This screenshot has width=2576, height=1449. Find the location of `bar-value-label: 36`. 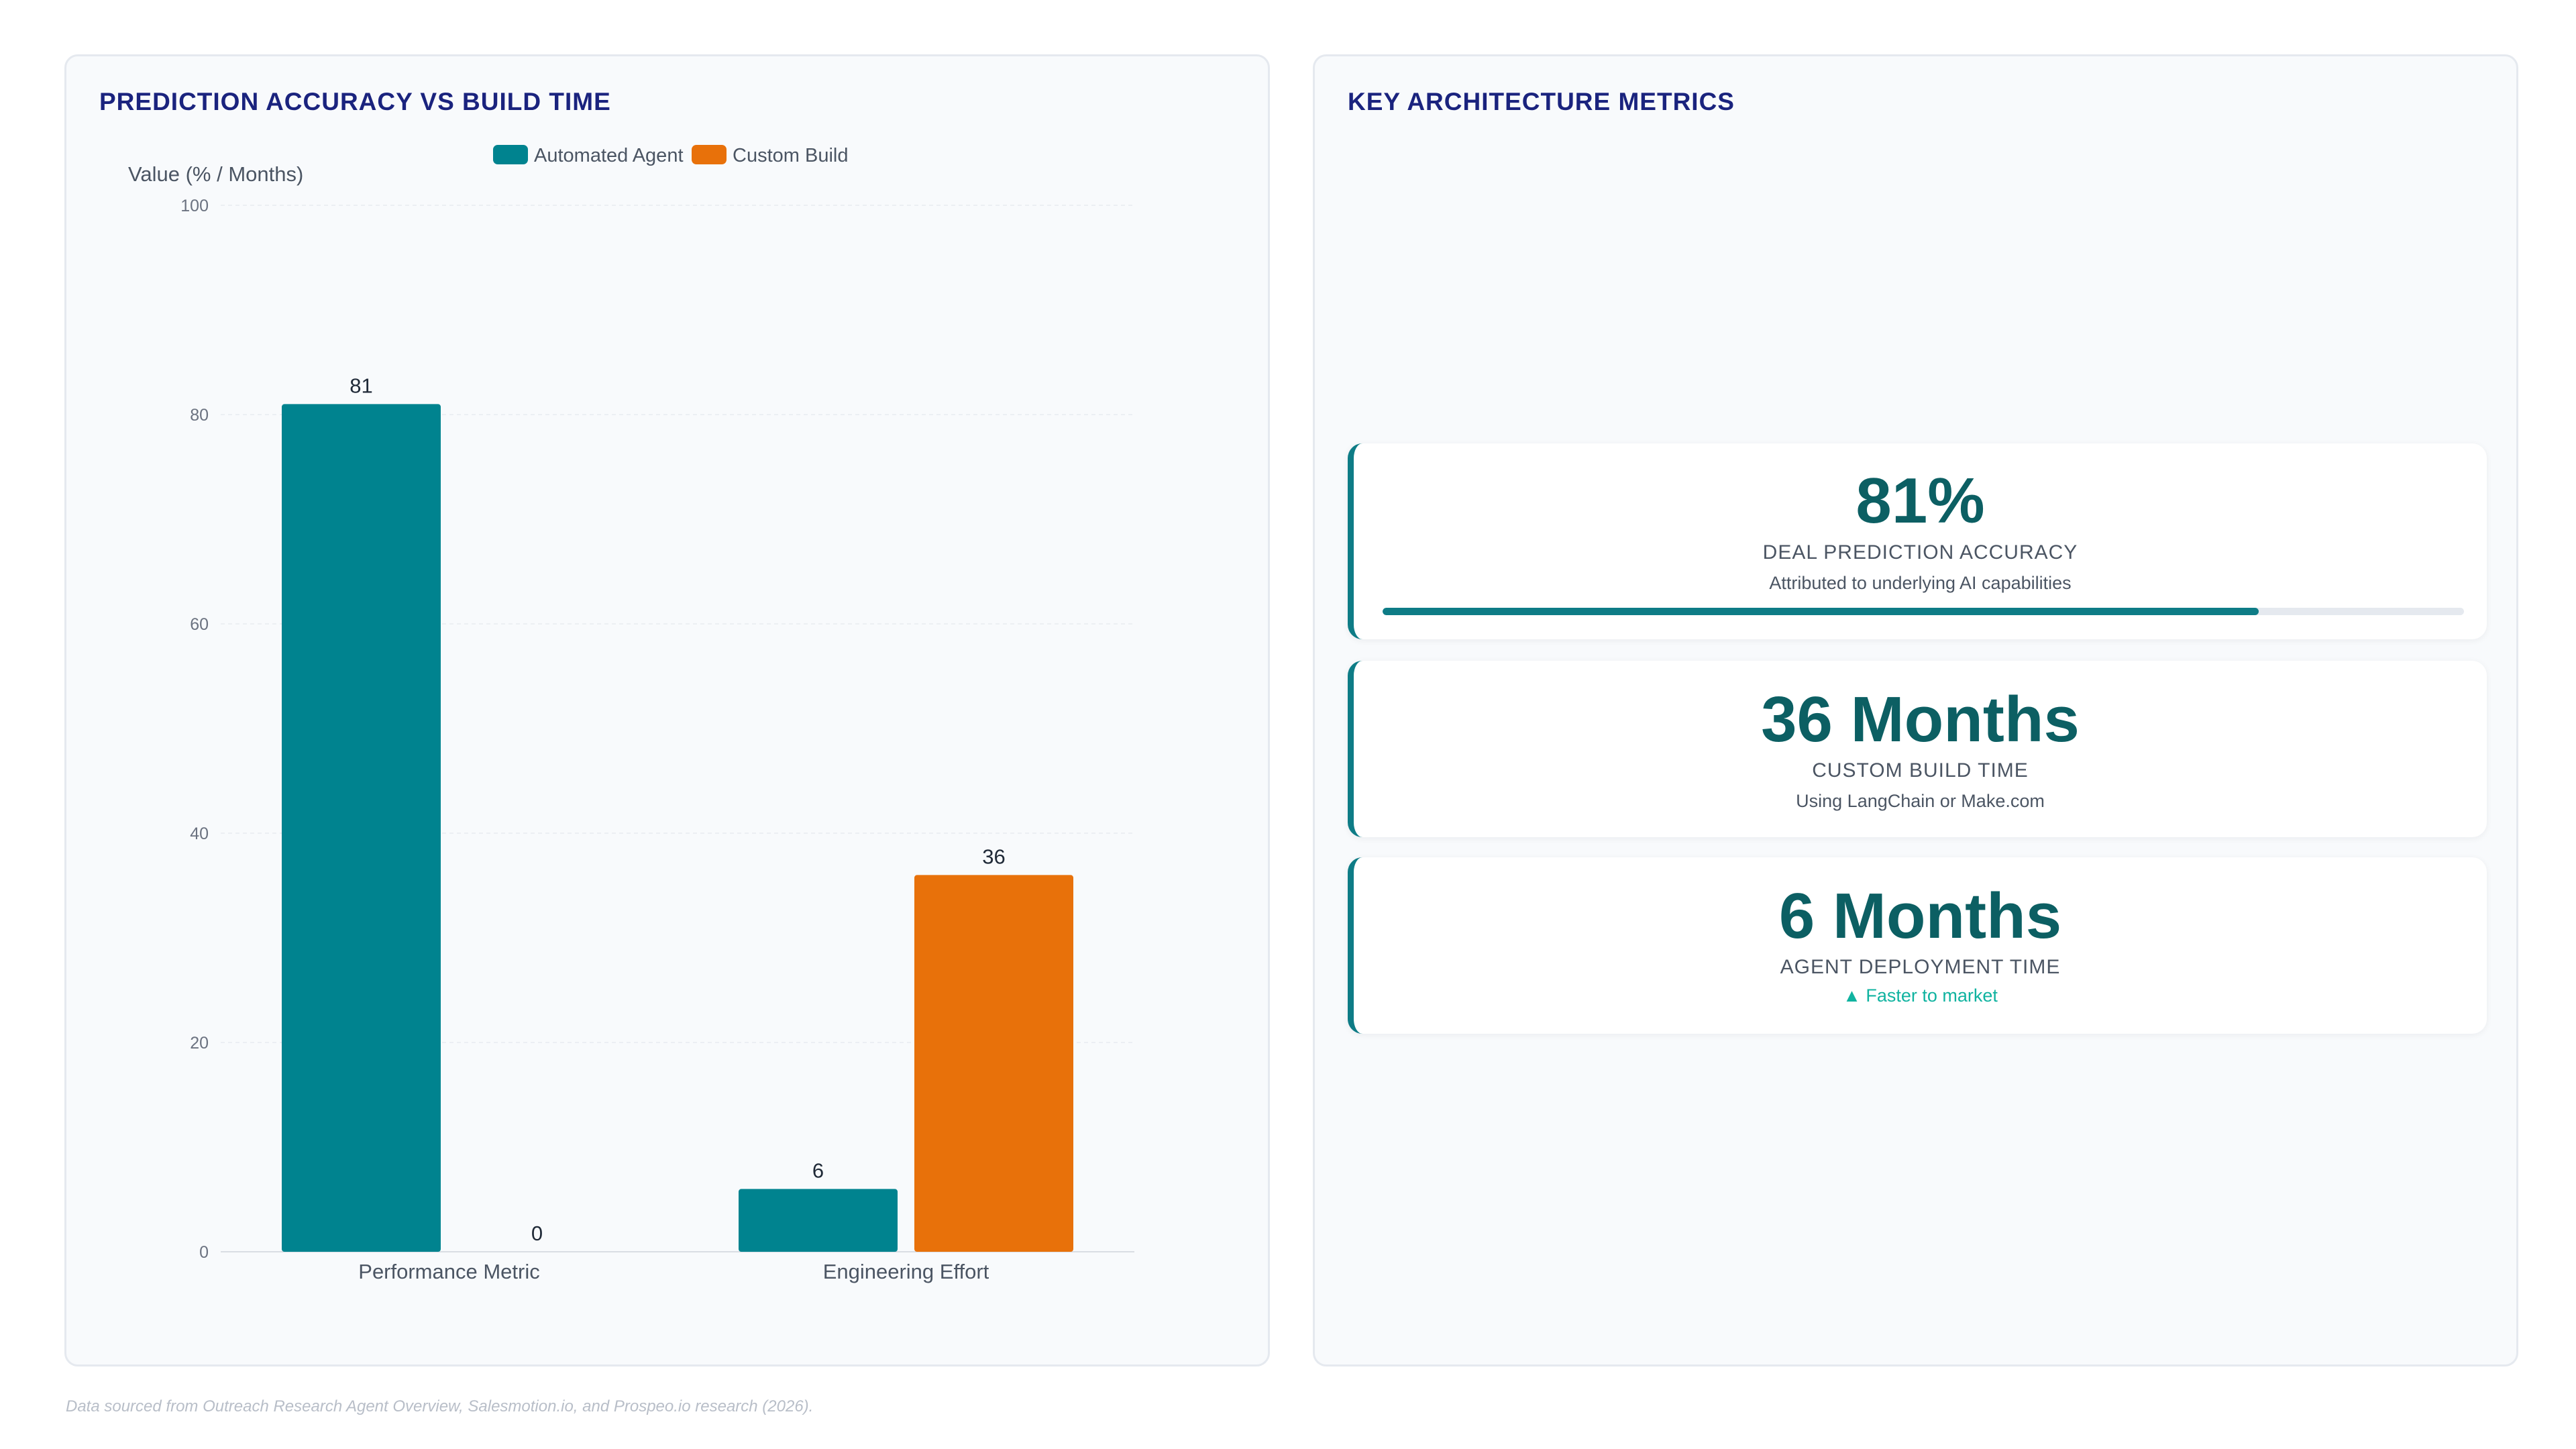

bar-value-label: 36 is located at coordinates (993, 856).